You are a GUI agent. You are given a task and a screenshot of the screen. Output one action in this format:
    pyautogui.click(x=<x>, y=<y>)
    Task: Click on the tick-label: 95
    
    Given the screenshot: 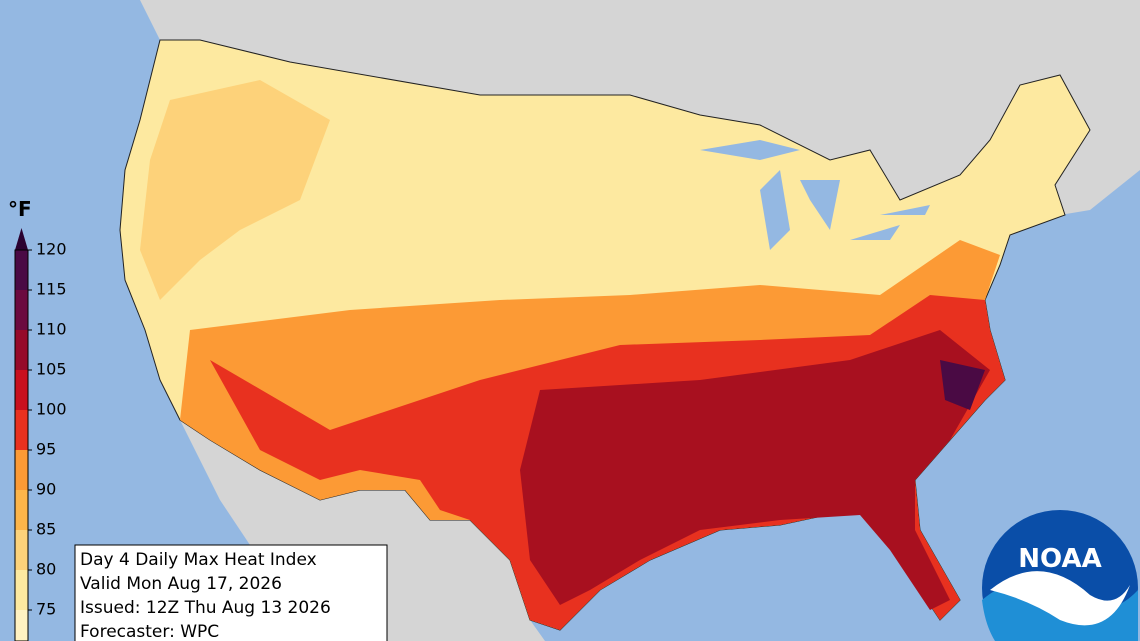 What is the action you would take?
    pyautogui.click(x=46, y=449)
    